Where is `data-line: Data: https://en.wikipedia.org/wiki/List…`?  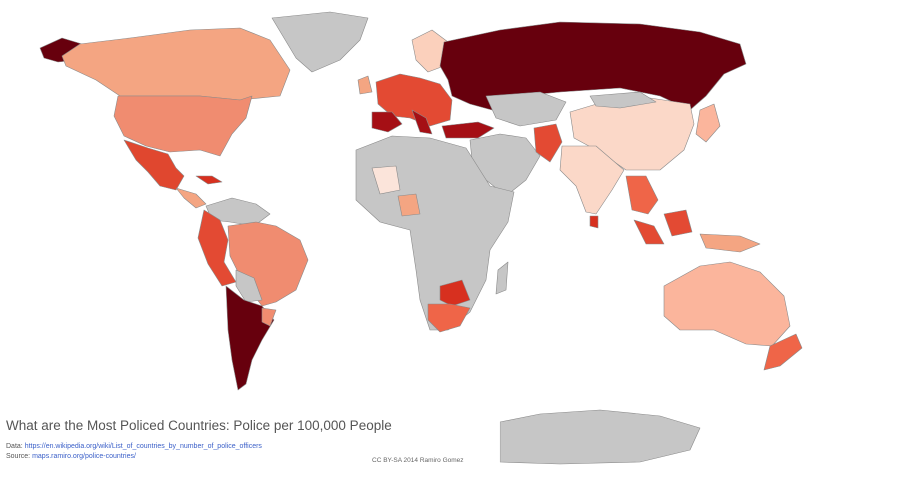 data-line: Data: https://en.wikipedia.org/wiki/List… is located at coordinates (134, 446).